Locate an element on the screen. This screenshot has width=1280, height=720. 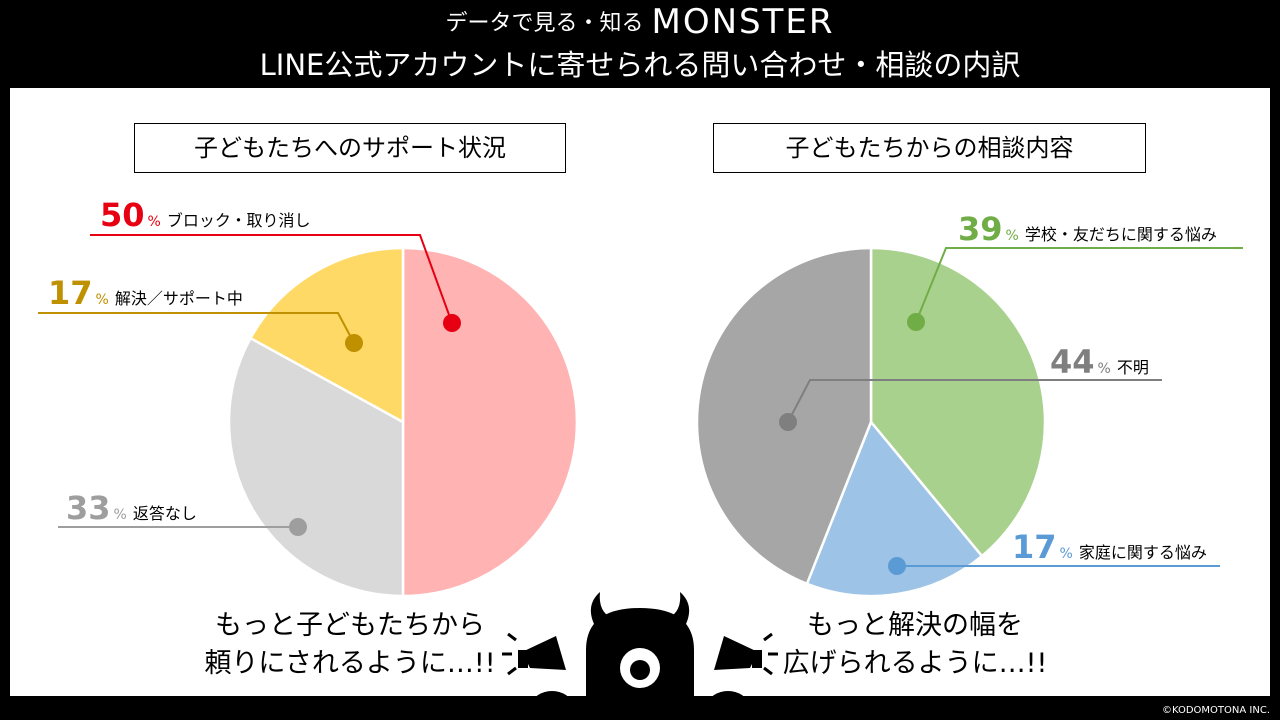
right-message: もっと解決の幅を 広げられるように…!! is located at coordinates (915, 645).